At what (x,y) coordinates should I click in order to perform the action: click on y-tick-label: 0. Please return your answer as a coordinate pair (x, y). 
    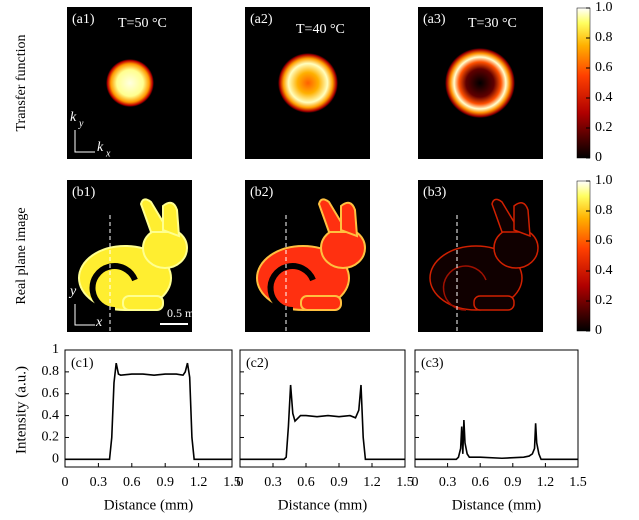
    Looking at the image, I should click on (55, 459).